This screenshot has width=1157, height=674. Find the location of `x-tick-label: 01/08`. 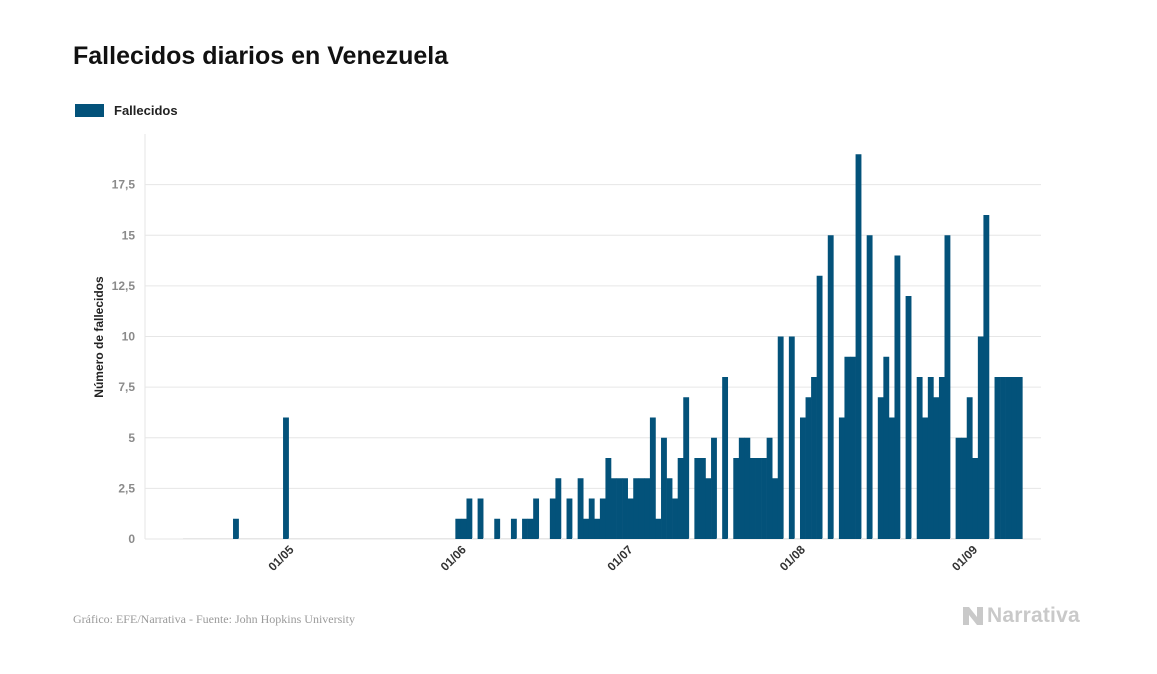

x-tick-label: 01/08 is located at coordinates (792, 557).